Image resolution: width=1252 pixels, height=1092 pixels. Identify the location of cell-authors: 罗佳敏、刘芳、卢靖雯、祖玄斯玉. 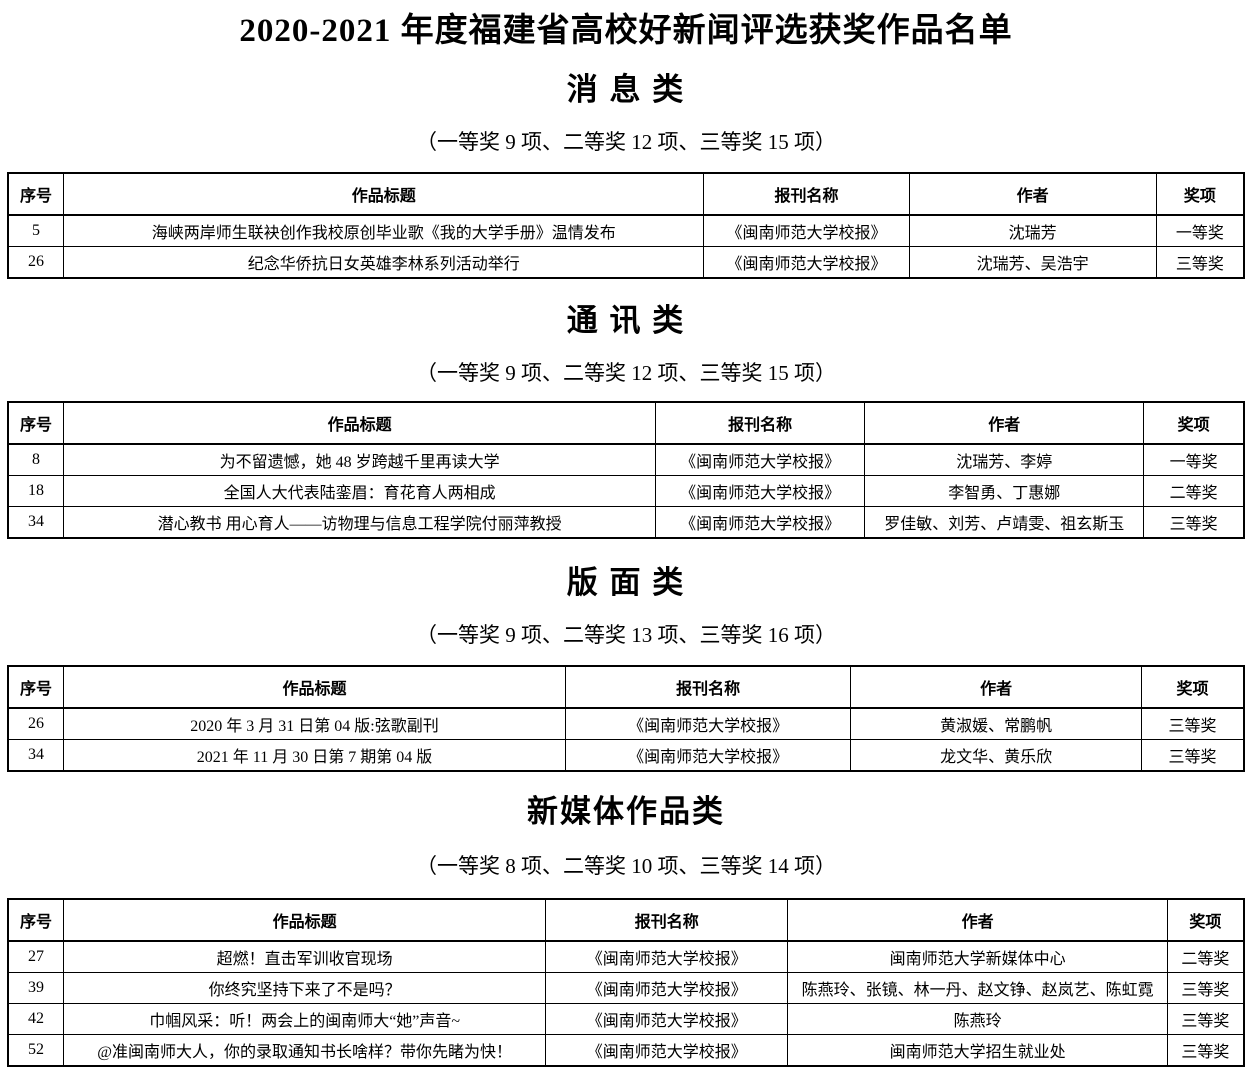
(1004, 522).